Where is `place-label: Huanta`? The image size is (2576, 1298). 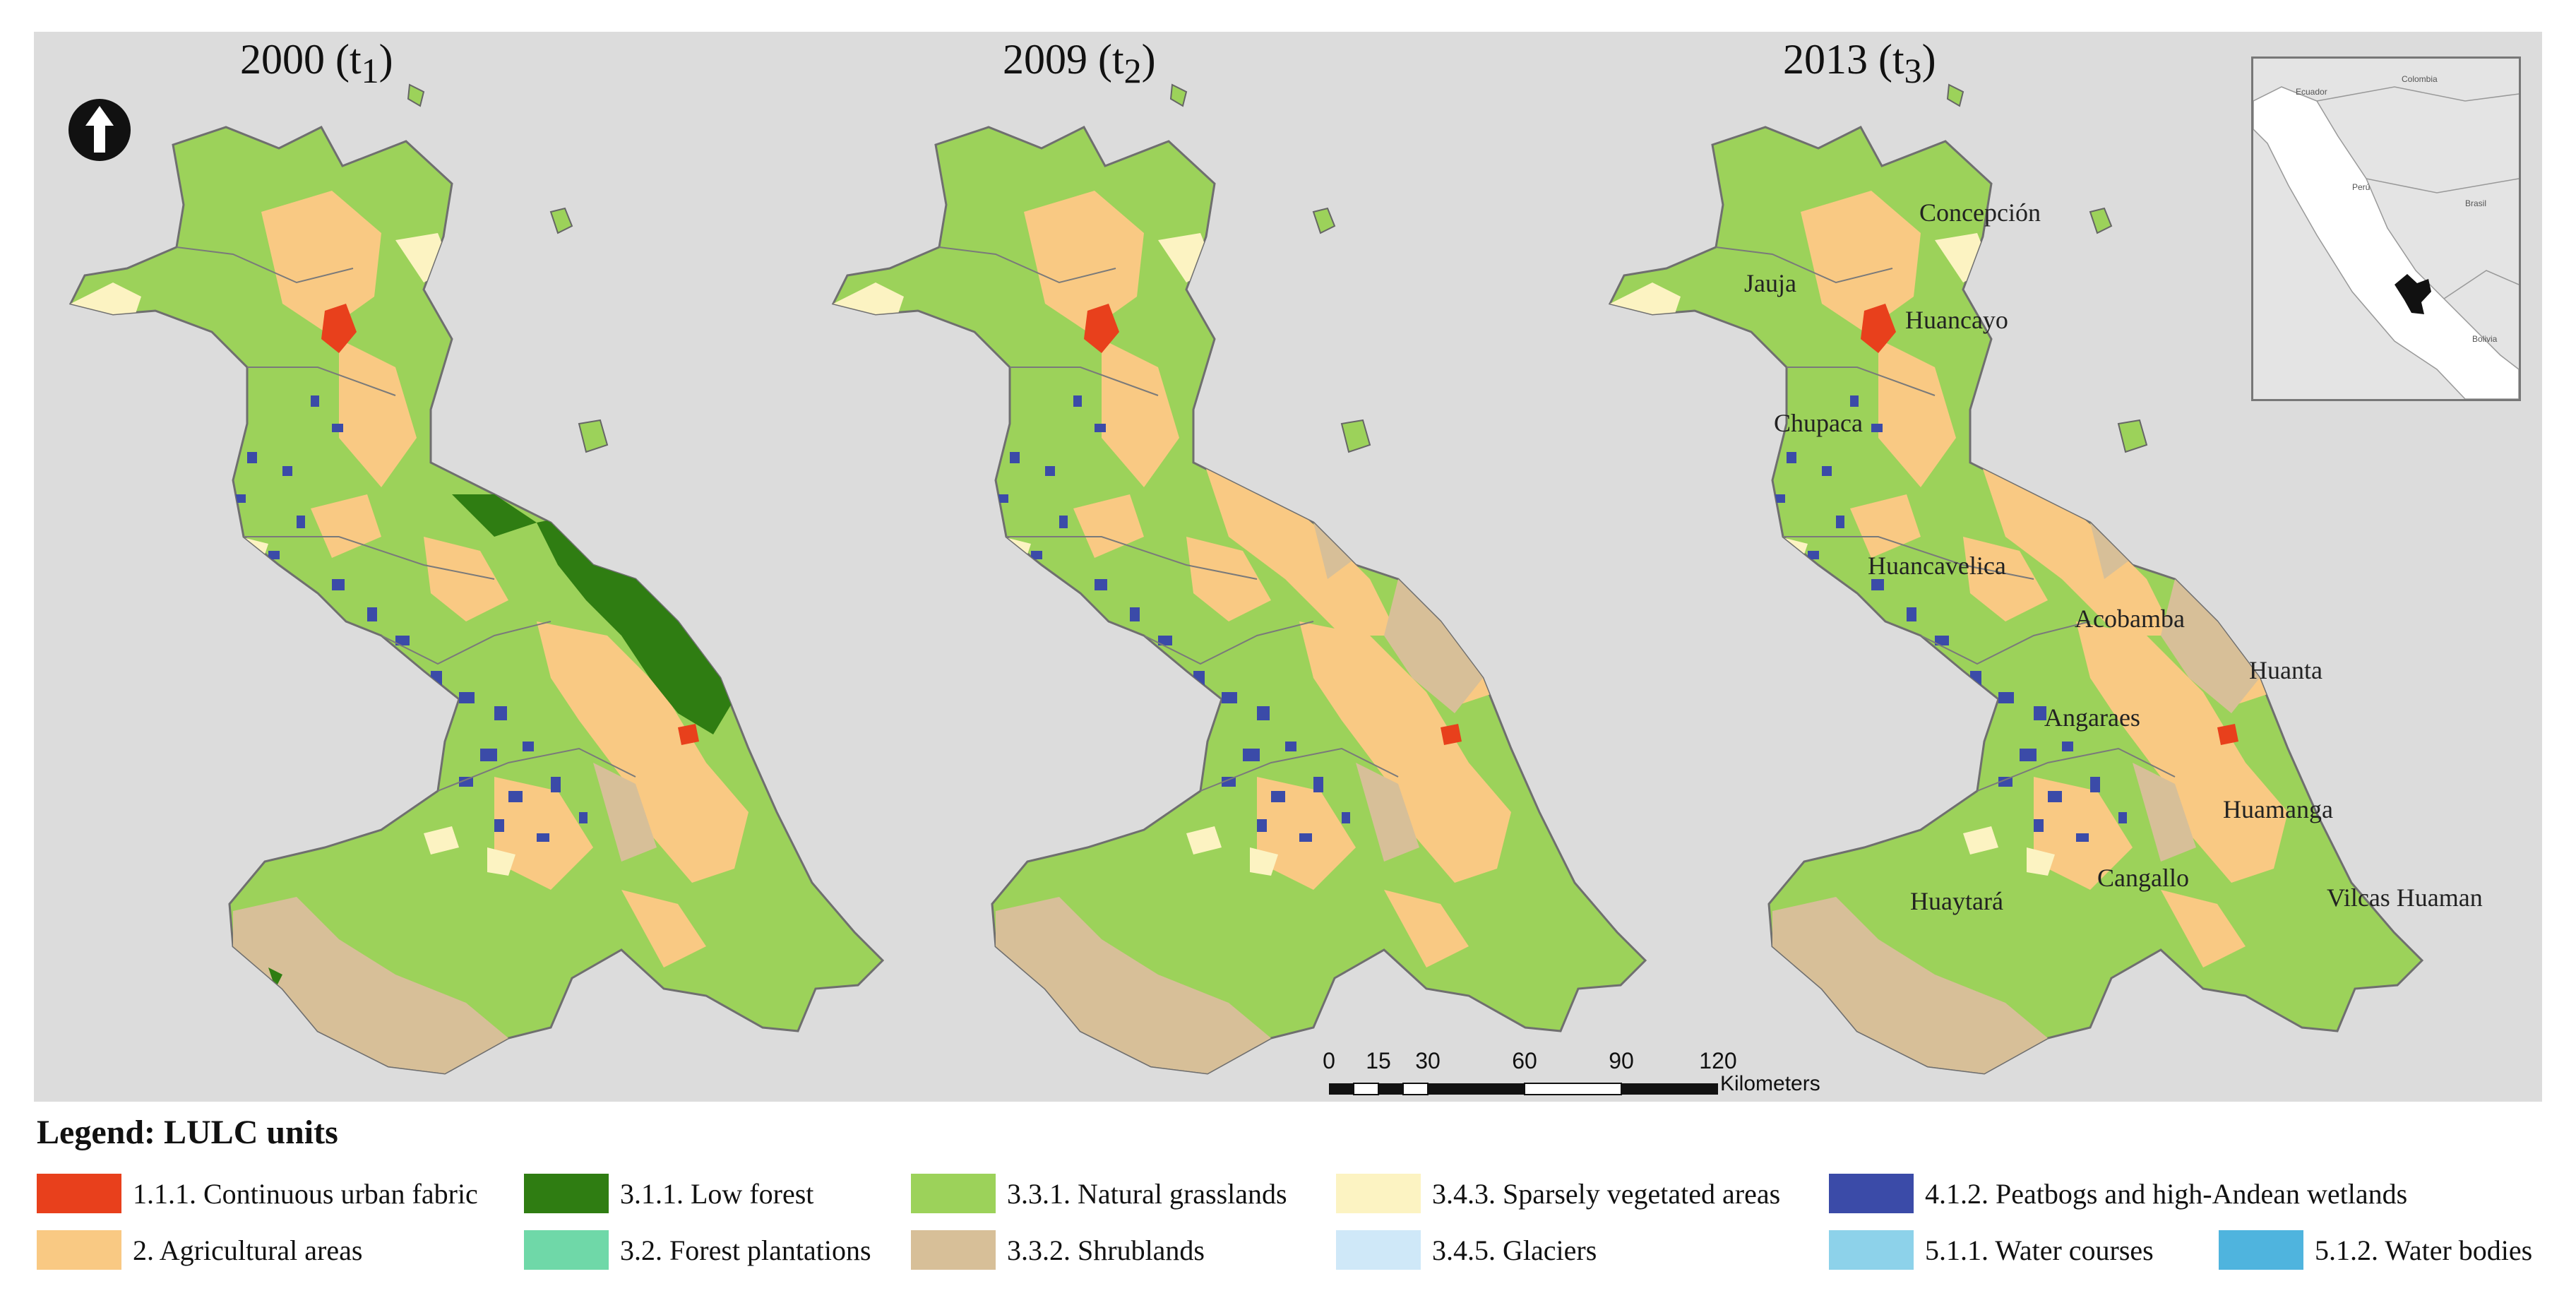 place-label: Huanta is located at coordinates (2285, 670).